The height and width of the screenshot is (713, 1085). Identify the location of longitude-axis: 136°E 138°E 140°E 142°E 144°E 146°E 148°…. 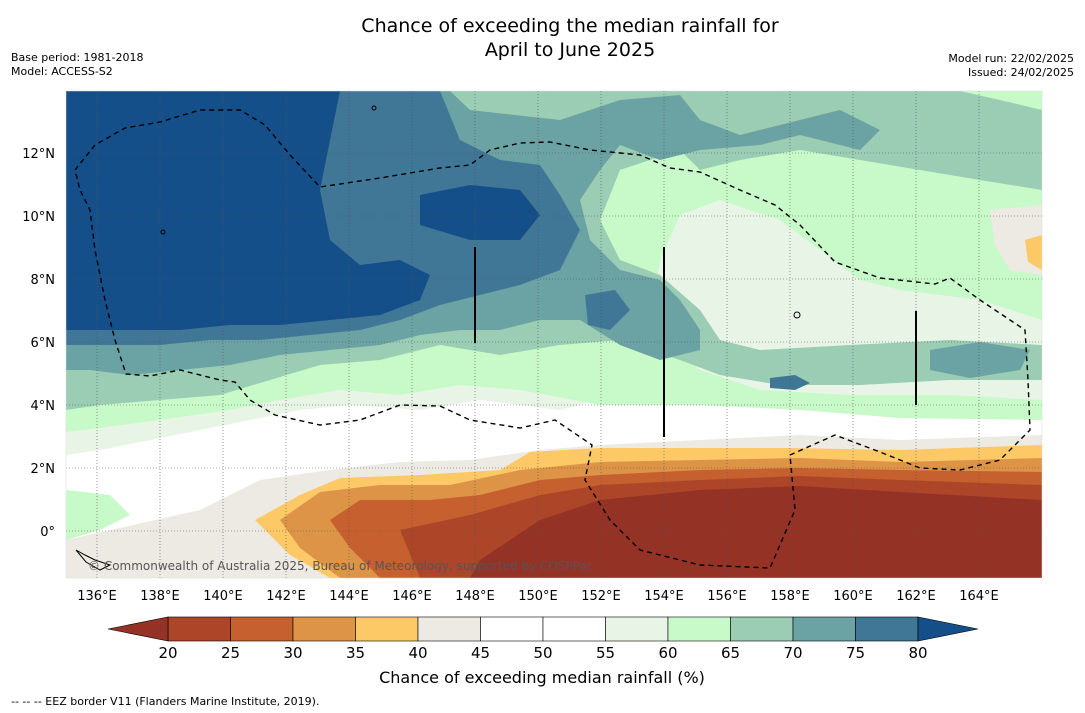
(538, 596).